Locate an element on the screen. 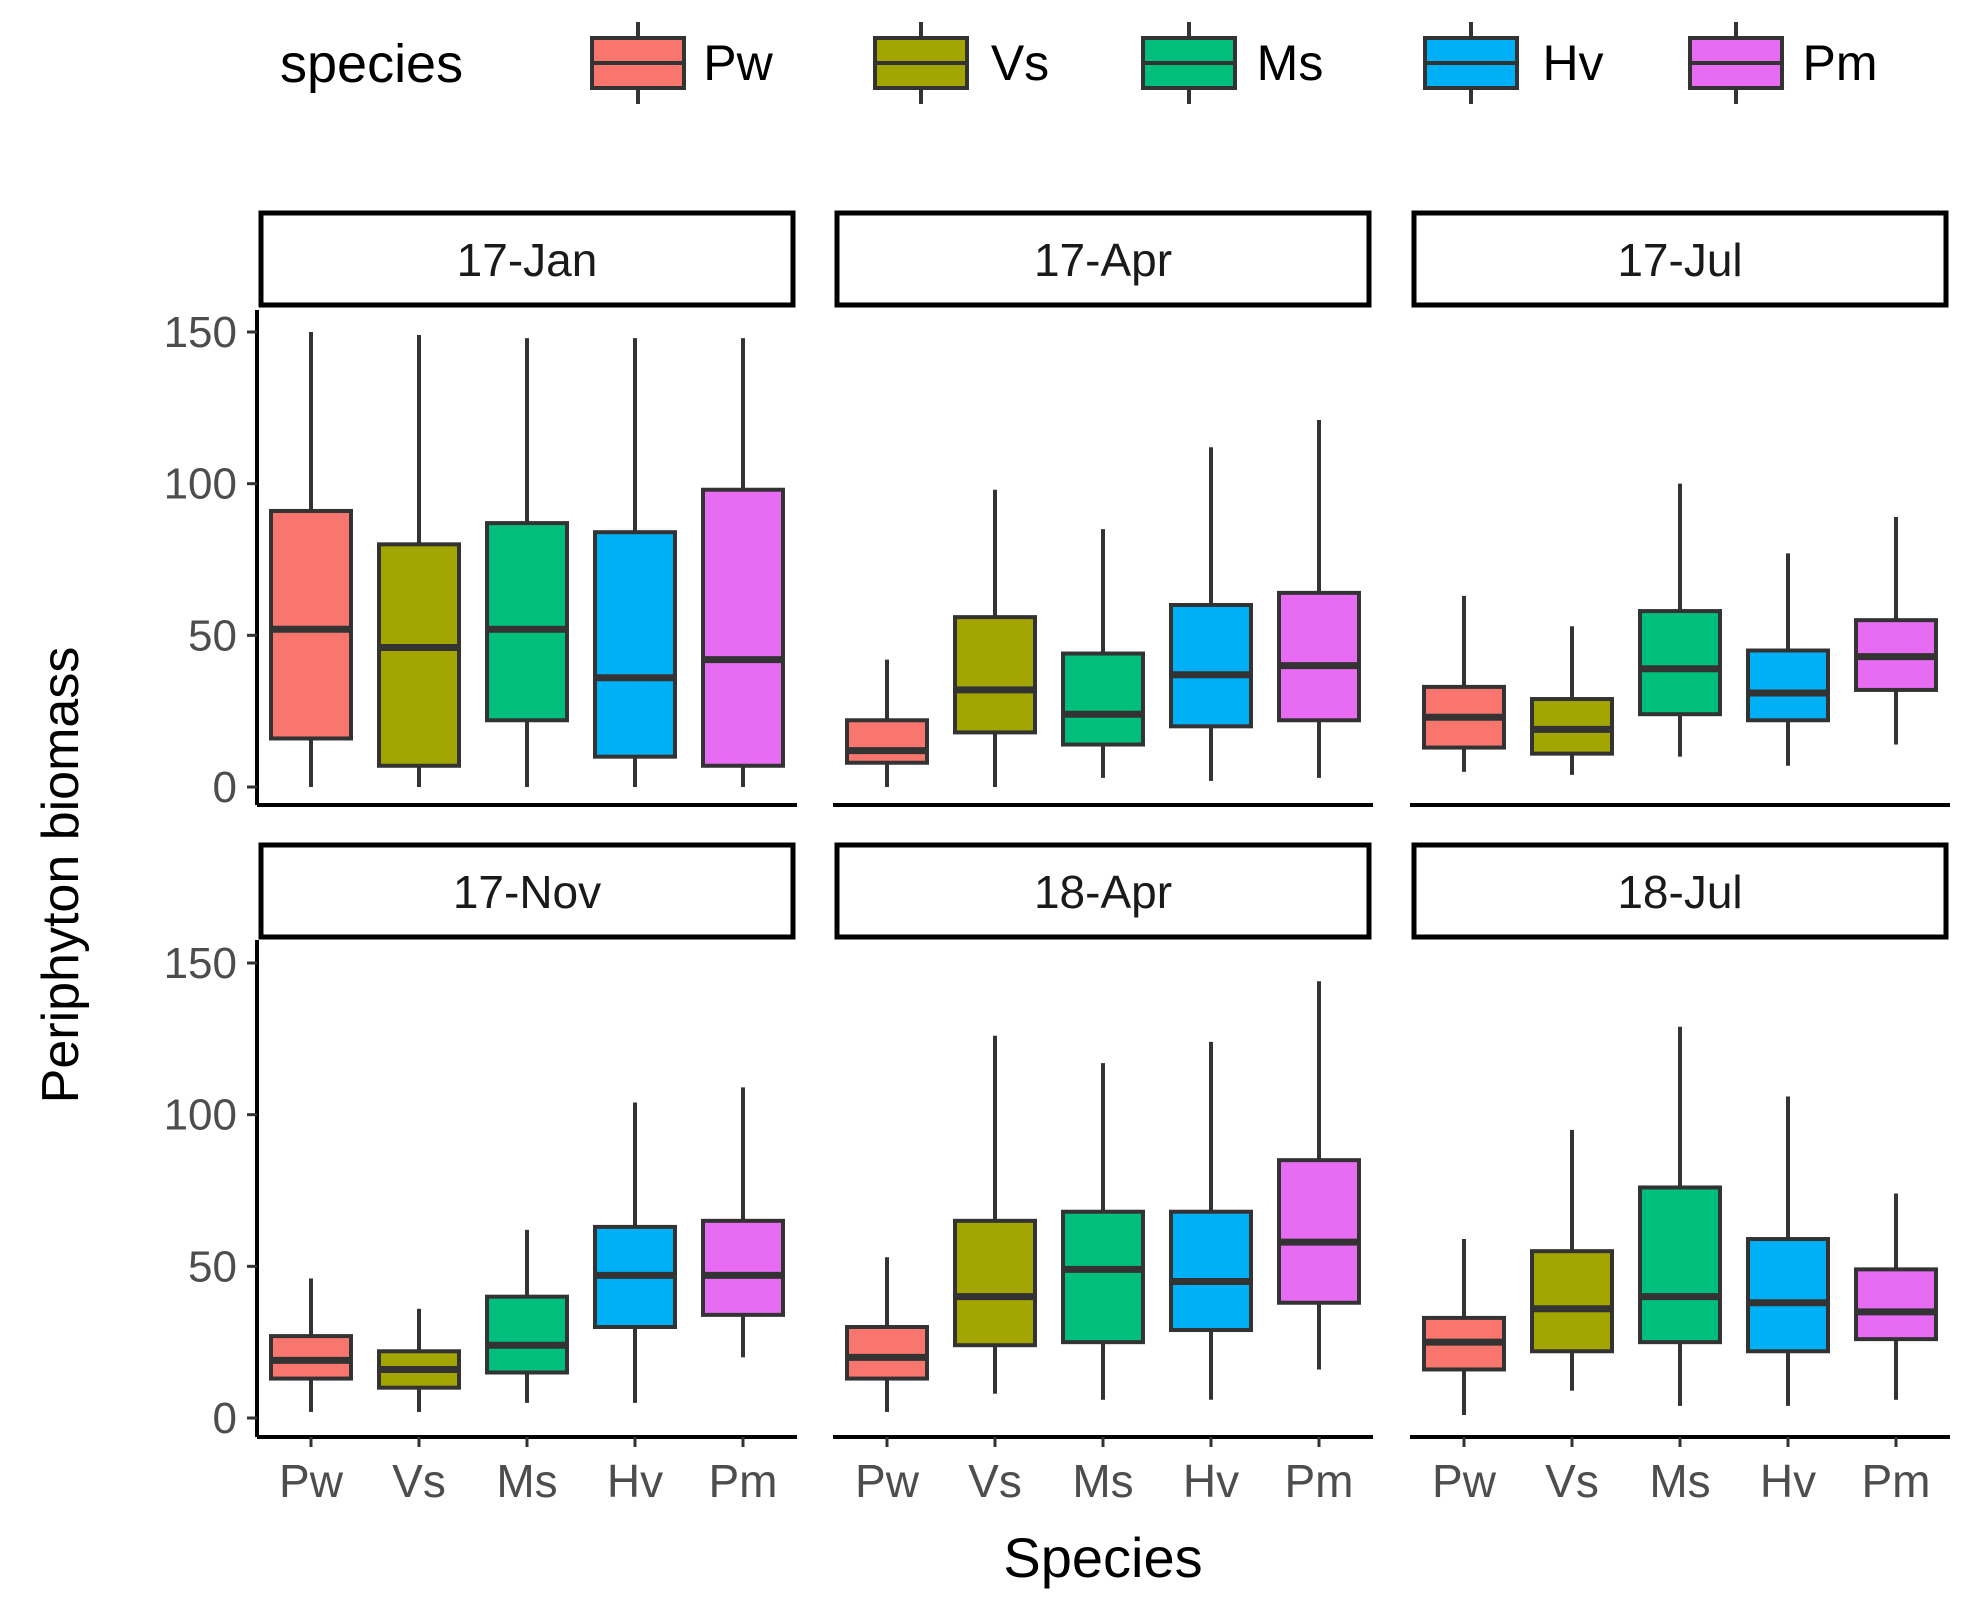 This screenshot has height=1606, width=1970. panel-18-apr: 18-Apr Pw Vs Ms Hv Pm is located at coordinates (1103, 1174).